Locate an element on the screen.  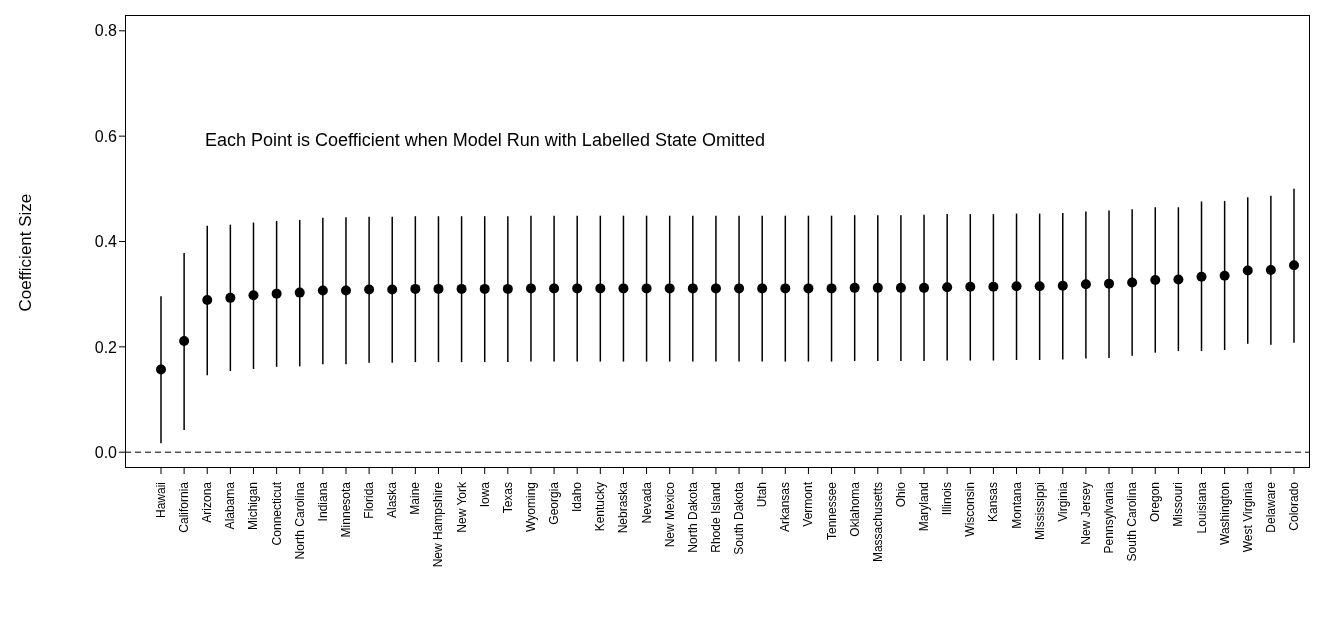
x-tick-label: New Jersey is located at coordinates (1085, 513).